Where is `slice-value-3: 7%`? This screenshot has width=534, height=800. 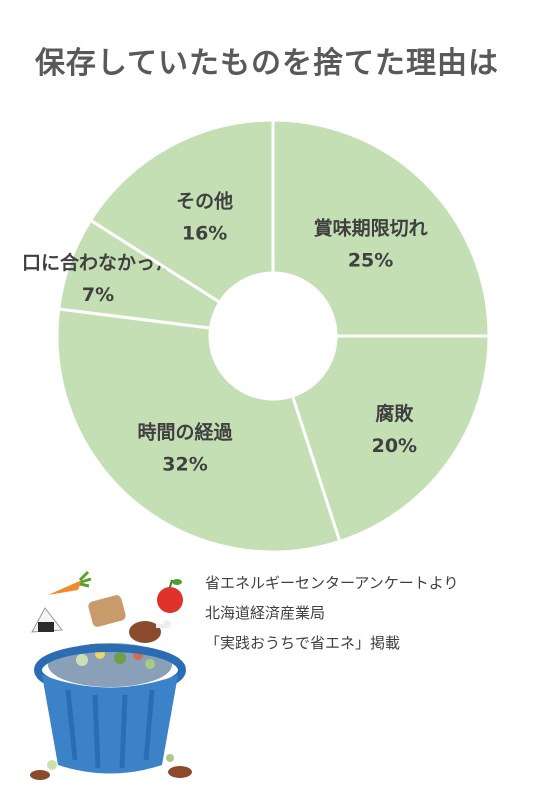
slice-value-3: 7% is located at coordinates (98, 295).